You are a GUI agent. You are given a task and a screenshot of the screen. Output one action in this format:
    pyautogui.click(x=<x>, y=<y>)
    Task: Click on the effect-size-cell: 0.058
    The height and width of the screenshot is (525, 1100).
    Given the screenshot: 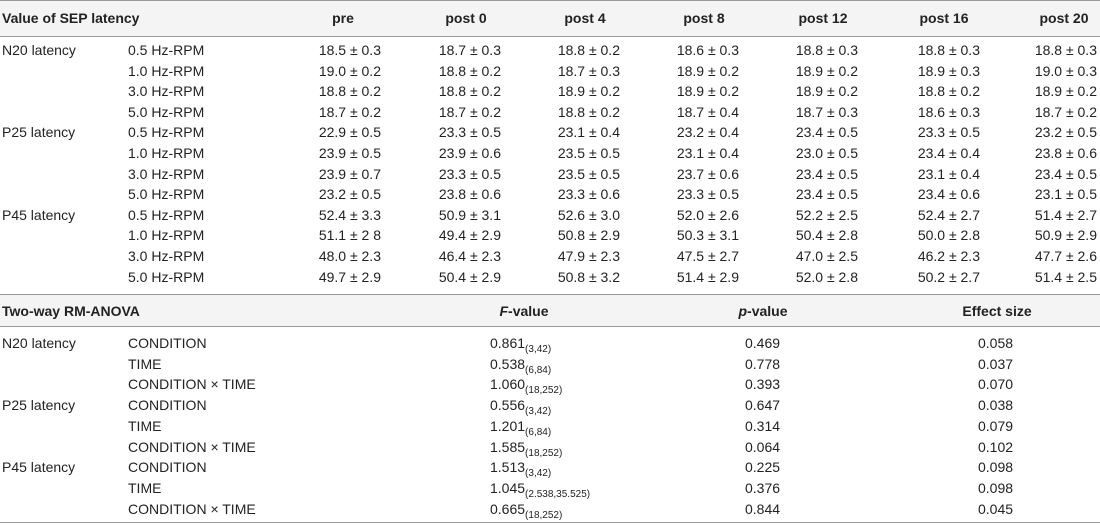 What is the action you would take?
    pyautogui.click(x=996, y=343)
    